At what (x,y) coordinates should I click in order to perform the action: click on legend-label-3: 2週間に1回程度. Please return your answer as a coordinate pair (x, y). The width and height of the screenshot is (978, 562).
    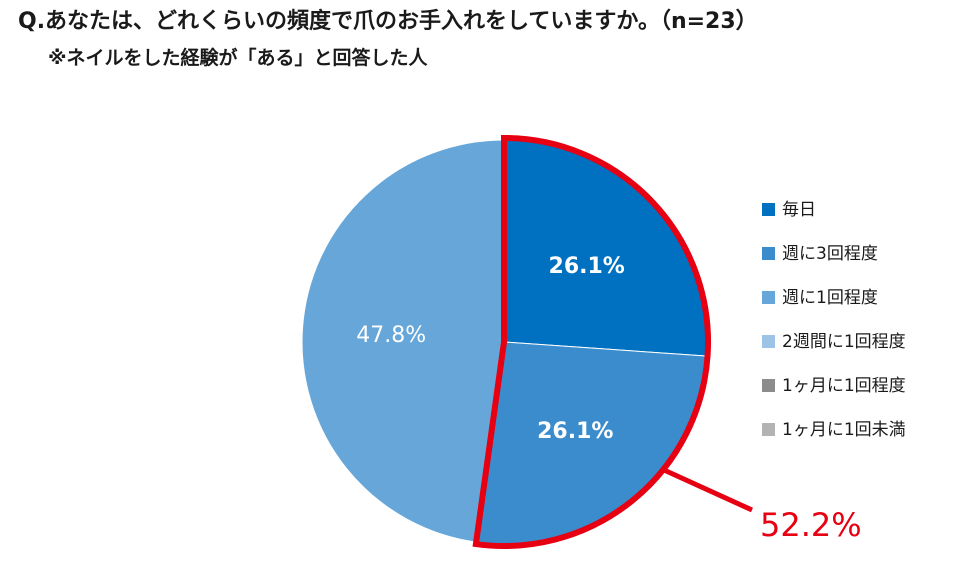
    Looking at the image, I should click on (844, 342).